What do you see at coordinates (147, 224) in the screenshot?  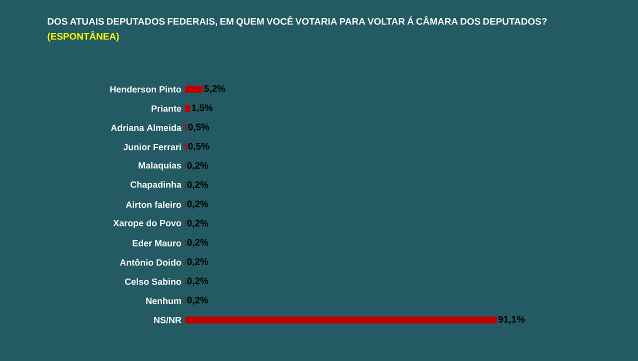 I see `y-tick-label: Xarope do Povo` at bounding box center [147, 224].